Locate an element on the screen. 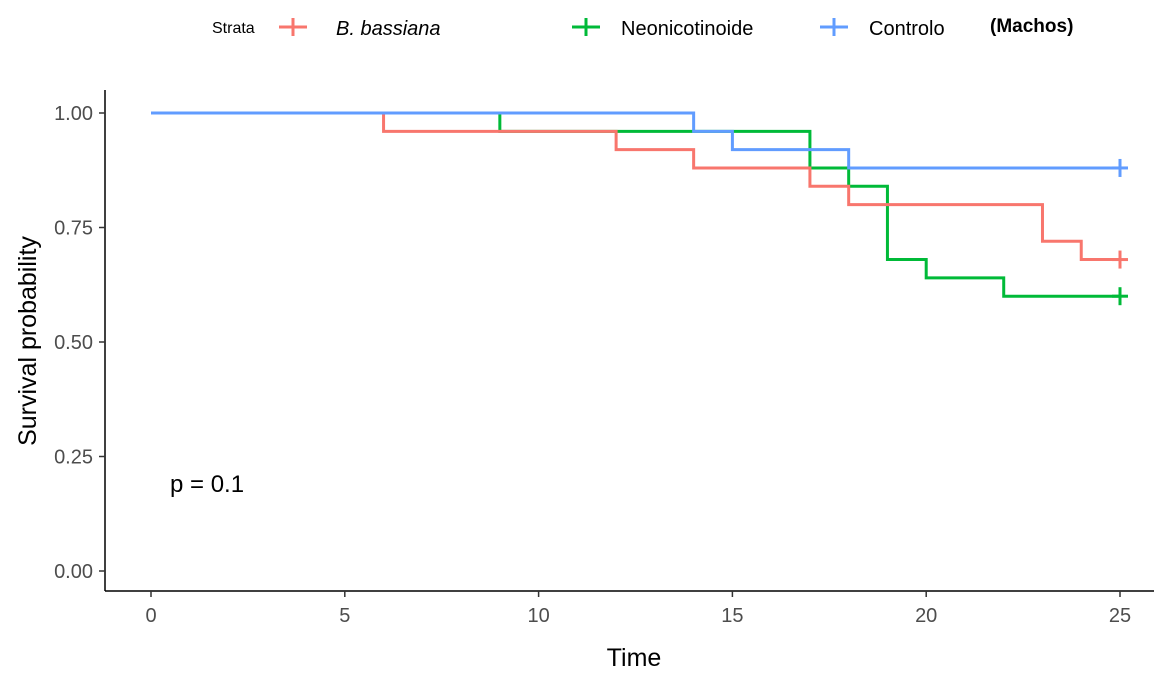 The width and height of the screenshot is (1154, 675). x-tick-label: 10 is located at coordinates (538, 616).